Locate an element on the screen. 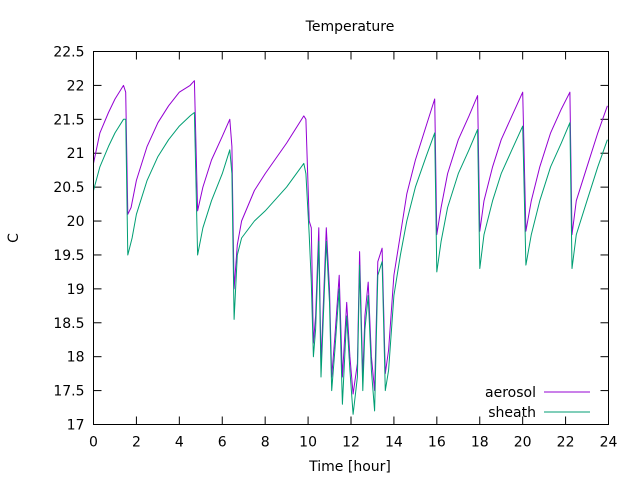 The image size is (640, 480). x-tick-label: 14 is located at coordinates (394, 443).